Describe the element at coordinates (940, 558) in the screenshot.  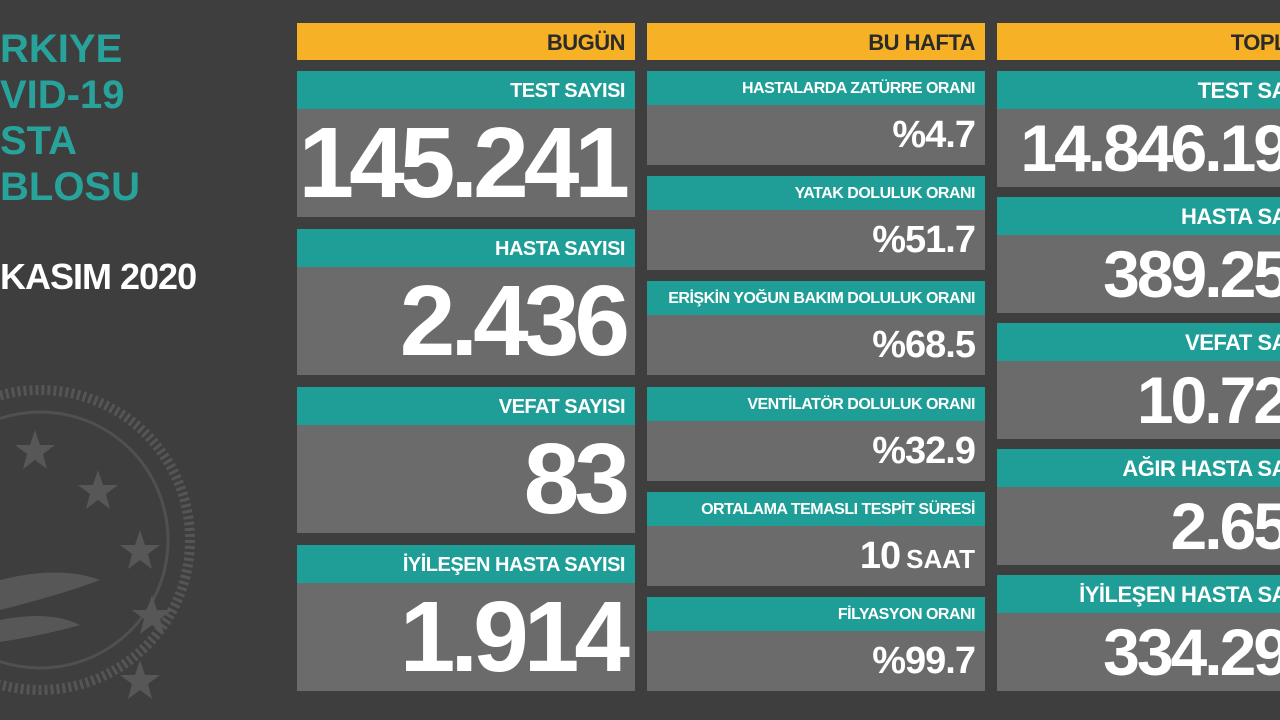
I see `stat-unit: SAAT` at that location.